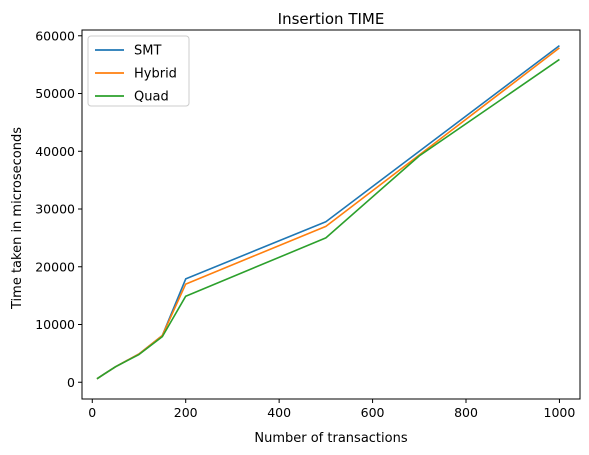 This screenshot has width=589, height=455. What do you see at coordinates (331, 19) in the screenshot?
I see `chart-title: Insertion TIME` at bounding box center [331, 19].